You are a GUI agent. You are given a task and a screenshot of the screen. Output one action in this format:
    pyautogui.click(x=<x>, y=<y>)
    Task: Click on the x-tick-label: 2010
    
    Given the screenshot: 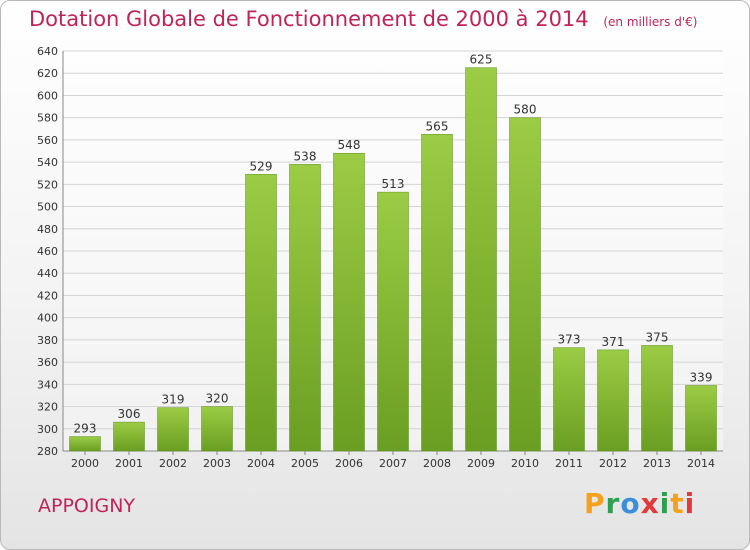 What is the action you would take?
    pyautogui.click(x=525, y=463)
    